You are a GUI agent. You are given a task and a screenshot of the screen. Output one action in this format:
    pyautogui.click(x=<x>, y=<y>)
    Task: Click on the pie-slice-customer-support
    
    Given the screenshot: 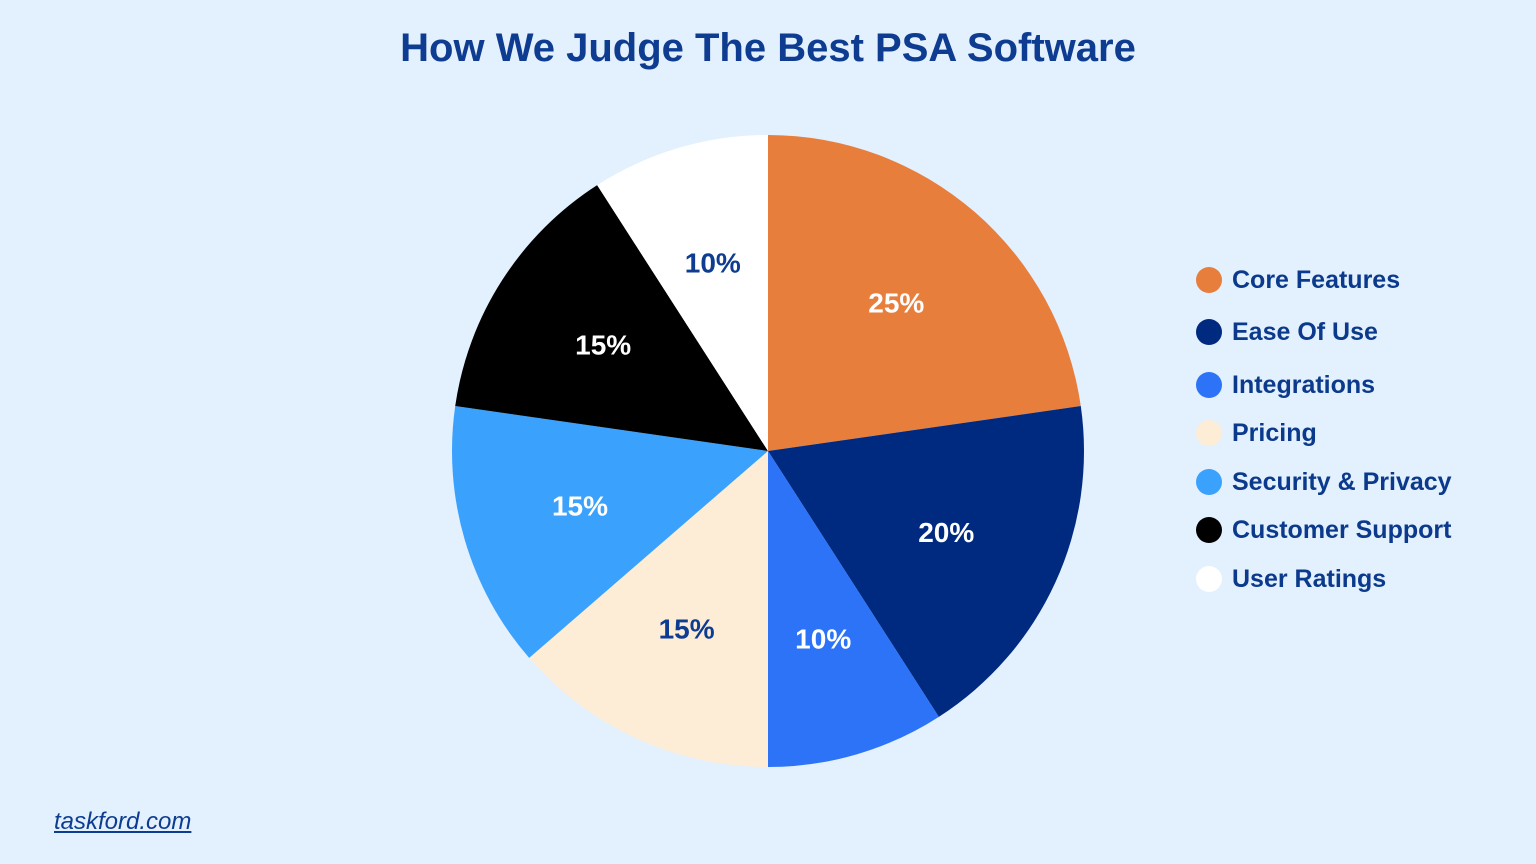 What is the action you would take?
    pyautogui.click(x=611, y=318)
    